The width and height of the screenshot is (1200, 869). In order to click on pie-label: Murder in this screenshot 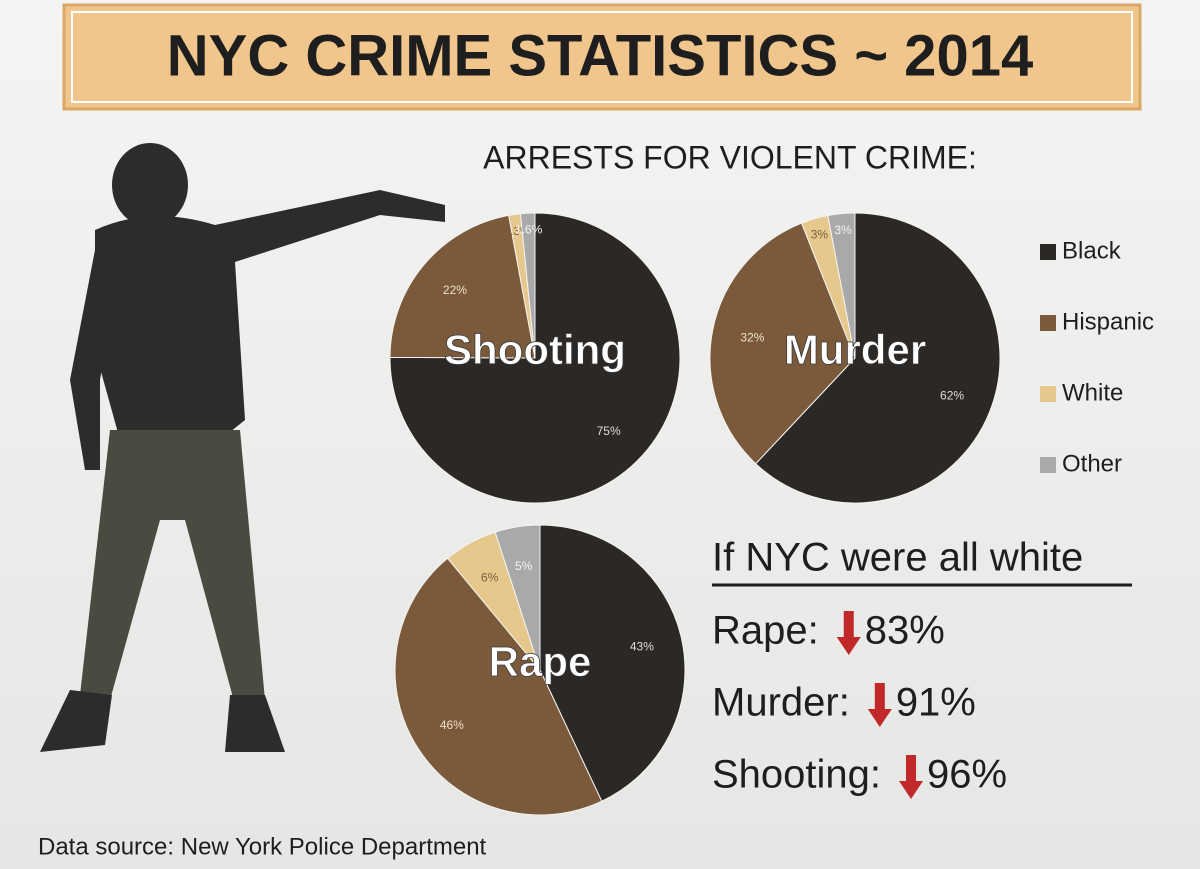, I will do `click(855, 349)`.